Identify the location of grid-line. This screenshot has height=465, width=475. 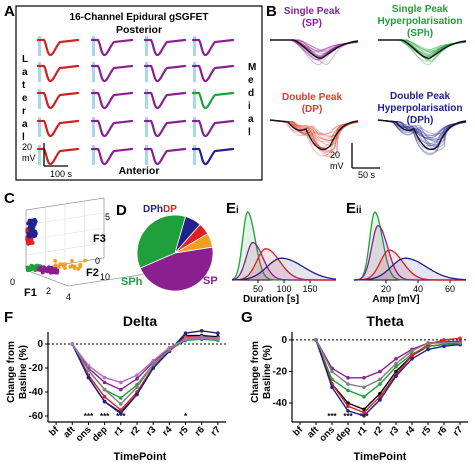
(65, 234).